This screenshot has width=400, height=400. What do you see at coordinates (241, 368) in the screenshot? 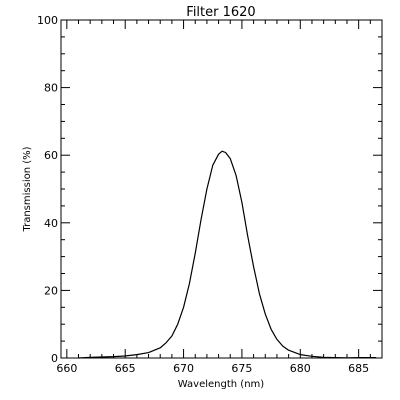
I see `x-tick-label: 675` at bounding box center [241, 368].